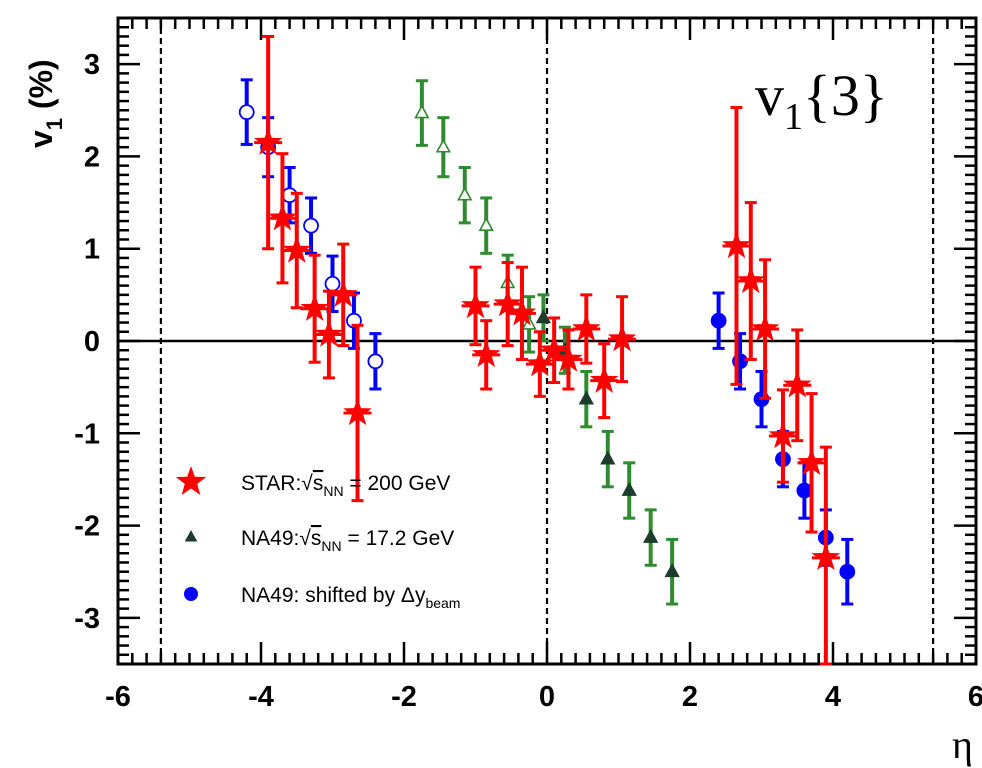 This screenshot has height=768, width=982. I want to click on x-tick-label: 2, so click(690, 697).